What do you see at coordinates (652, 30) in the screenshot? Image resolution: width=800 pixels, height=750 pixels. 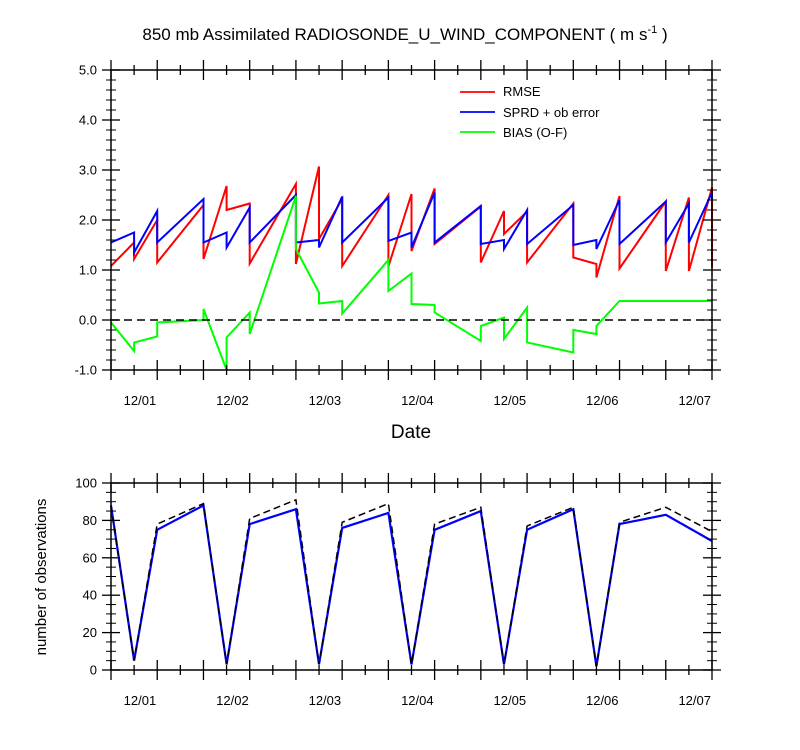 I see `title-superscript: -1` at bounding box center [652, 30].